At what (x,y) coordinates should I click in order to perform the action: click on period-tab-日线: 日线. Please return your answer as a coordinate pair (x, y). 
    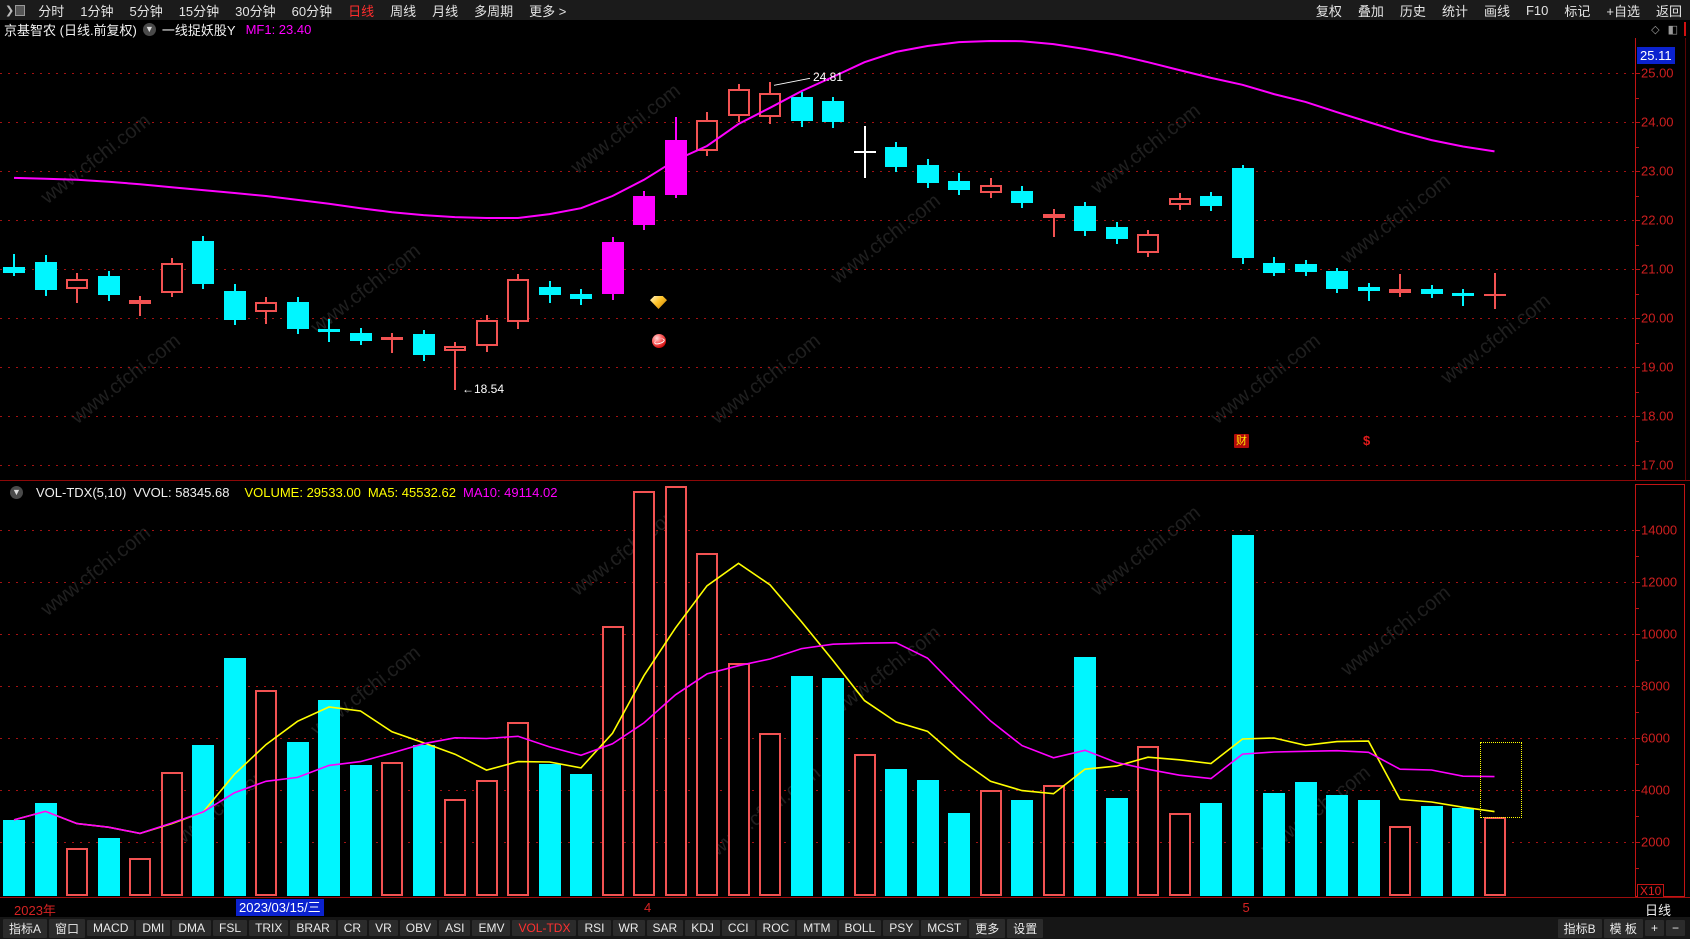
    Looking at the image, I should click on (361, 11).